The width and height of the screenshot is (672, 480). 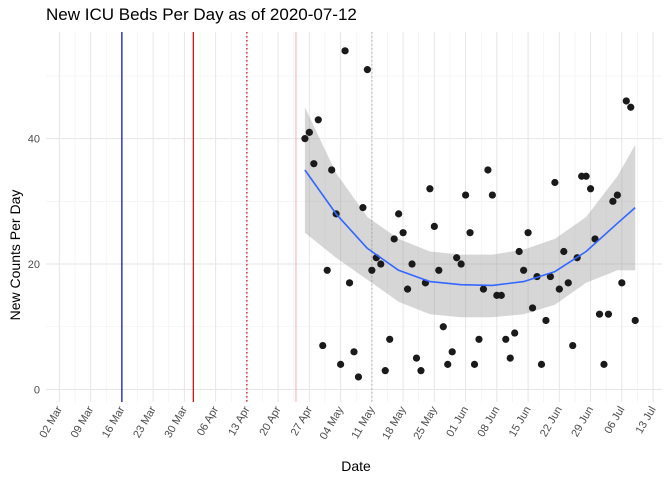 I want to click on x-tick-label: 08 Jun, so click(x=488, y=422).